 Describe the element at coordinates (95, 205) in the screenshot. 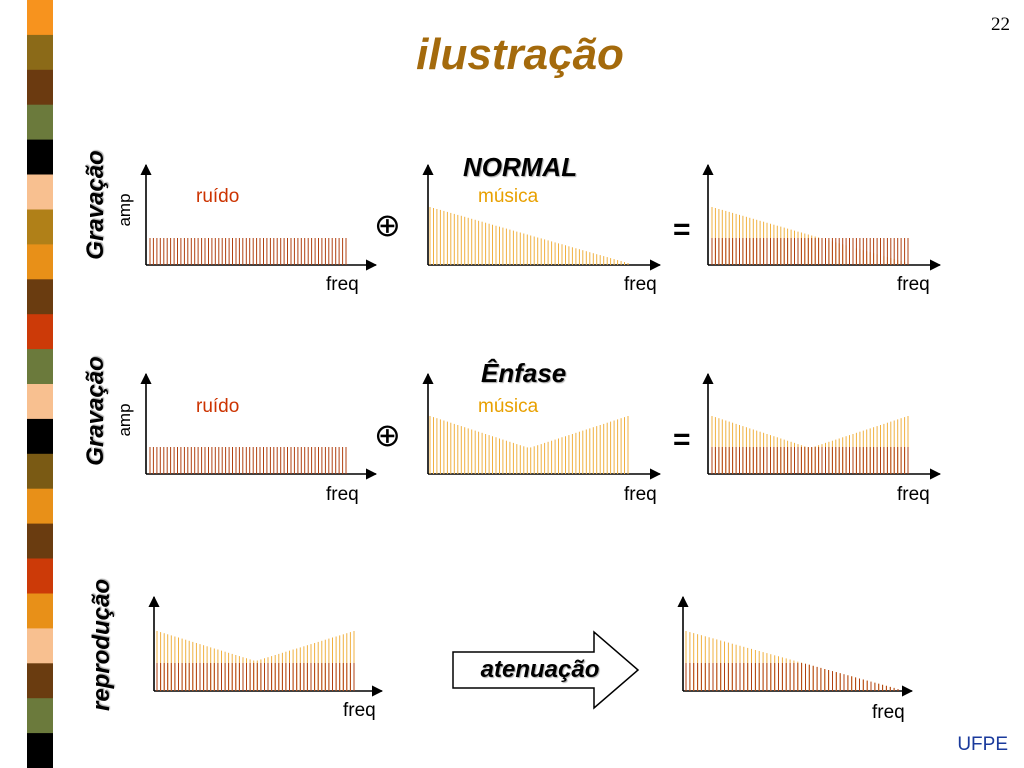

I see `row1-side-label: Gravação` at that location.